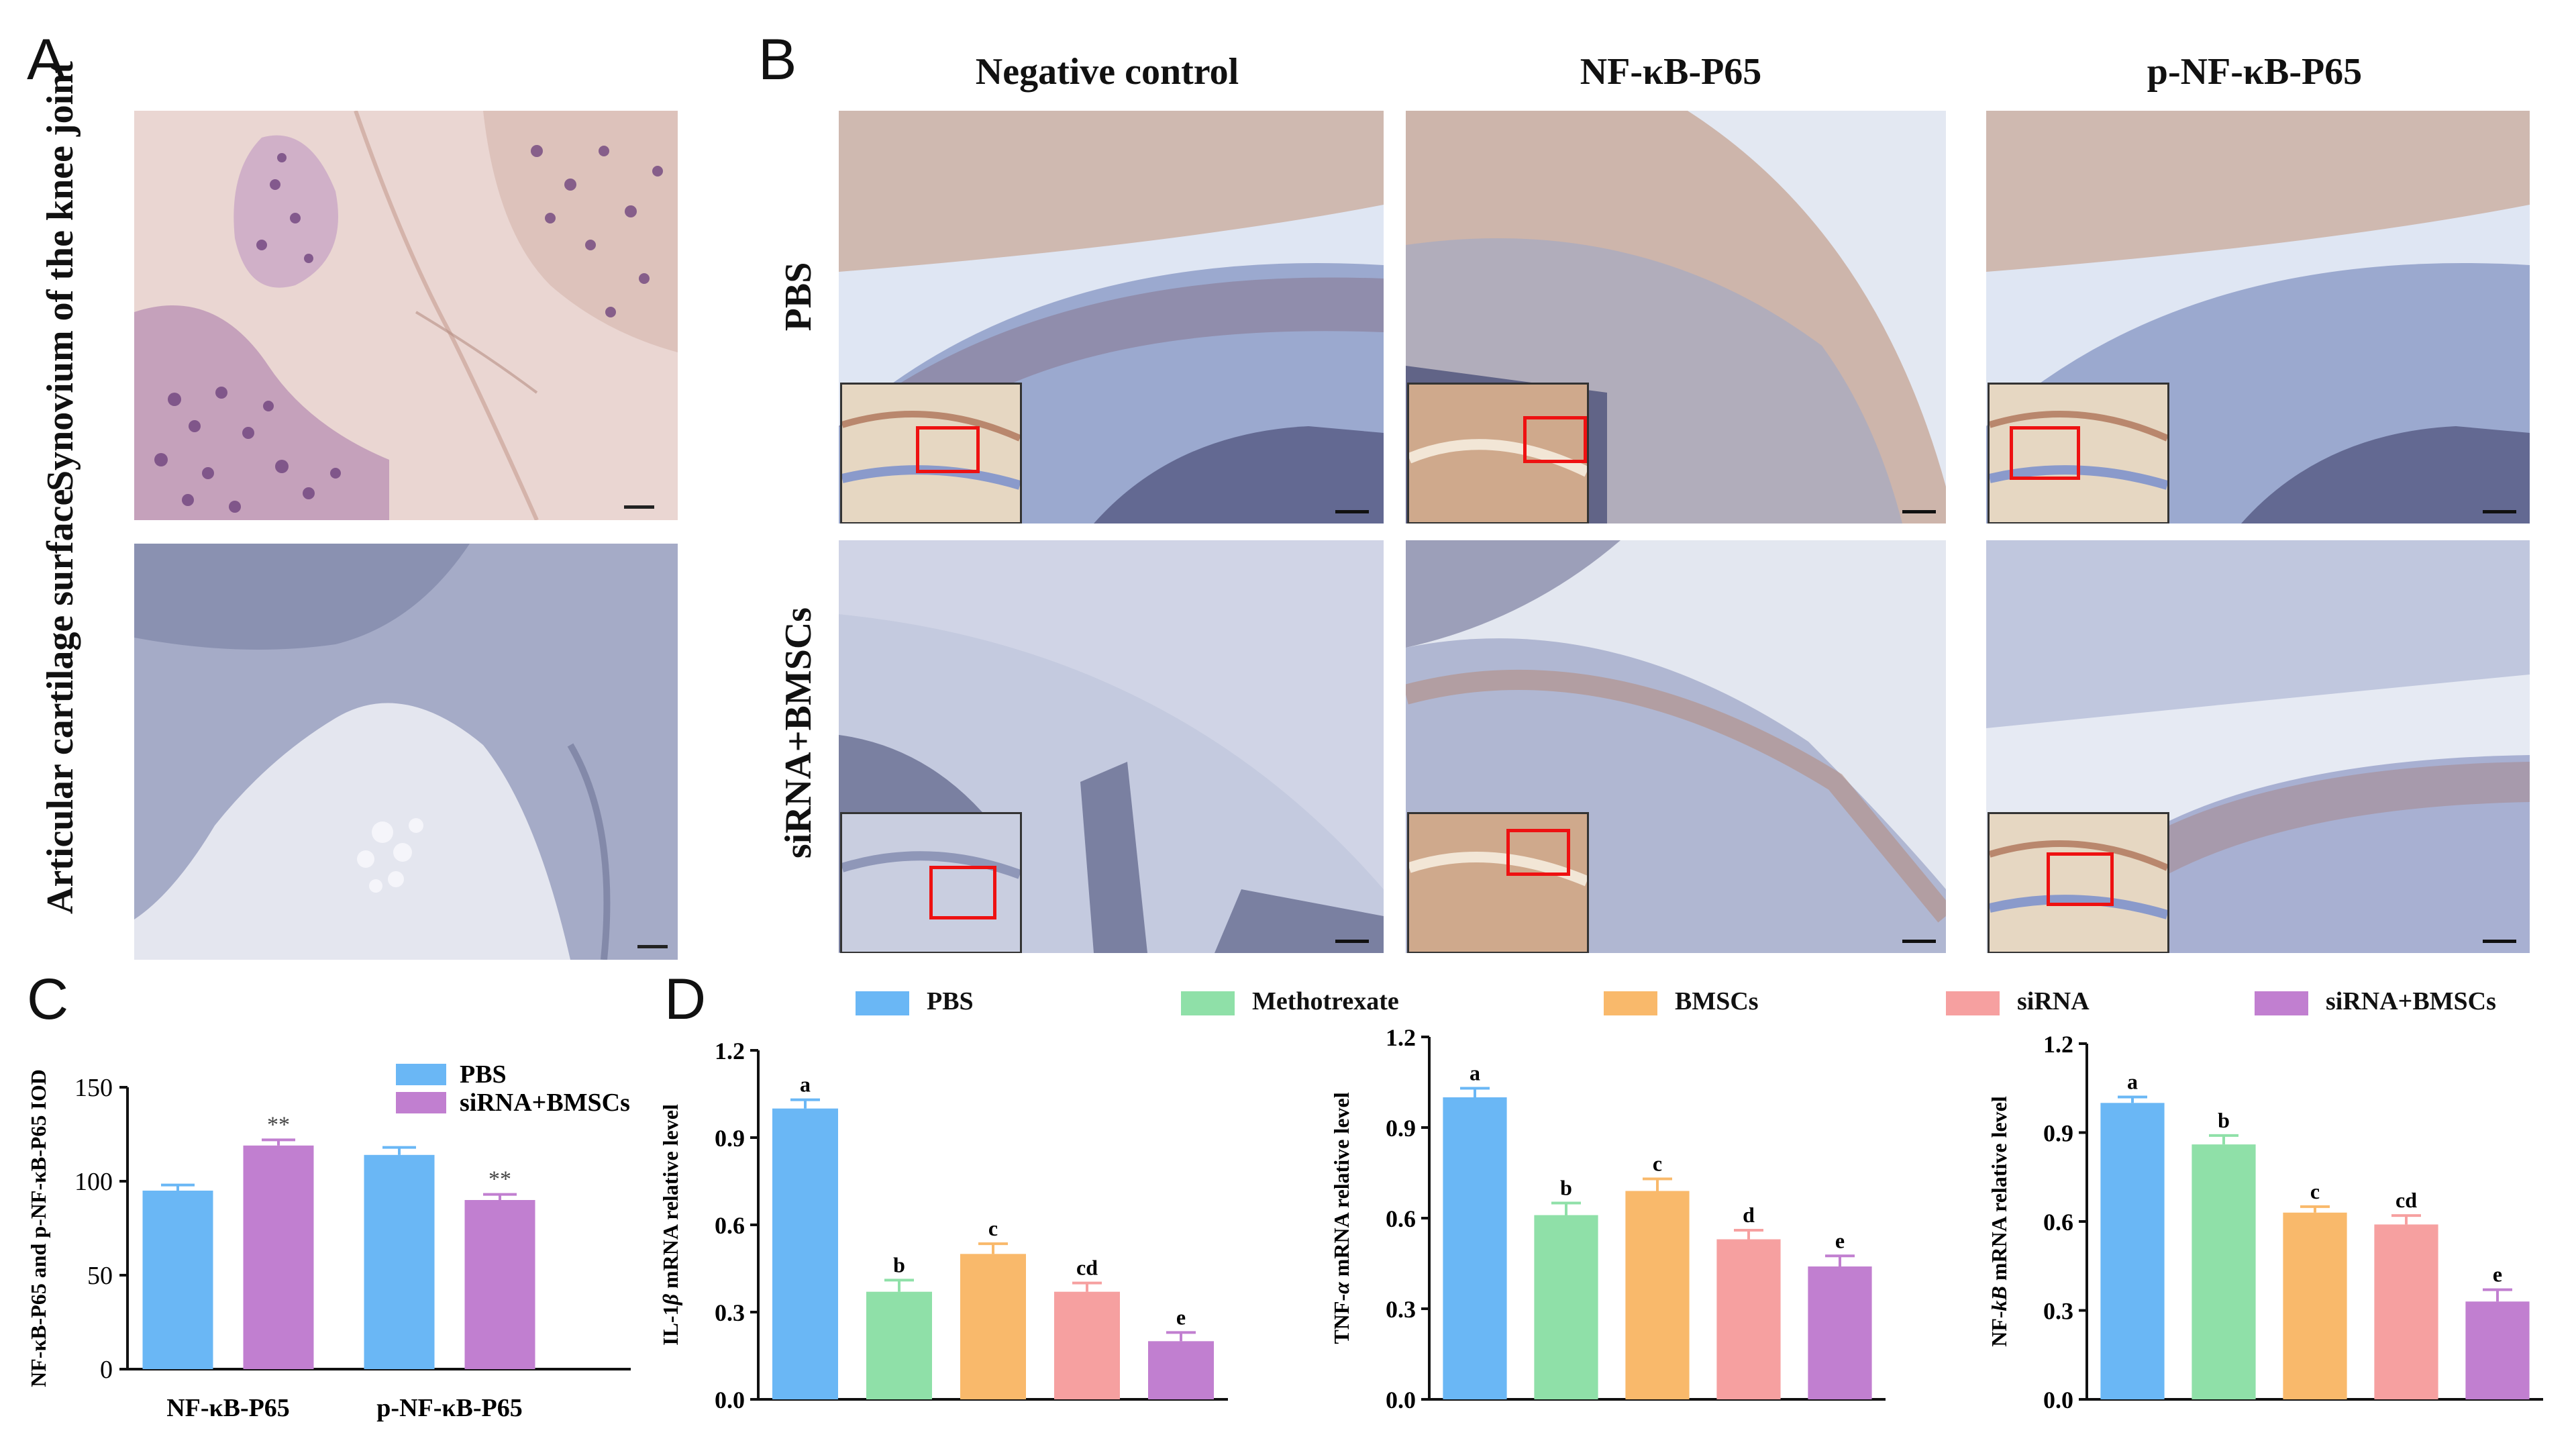 The height and width of the screenshot is (1447, 2576). I want to click on y-tick-label: 100, so click(93, 1182).